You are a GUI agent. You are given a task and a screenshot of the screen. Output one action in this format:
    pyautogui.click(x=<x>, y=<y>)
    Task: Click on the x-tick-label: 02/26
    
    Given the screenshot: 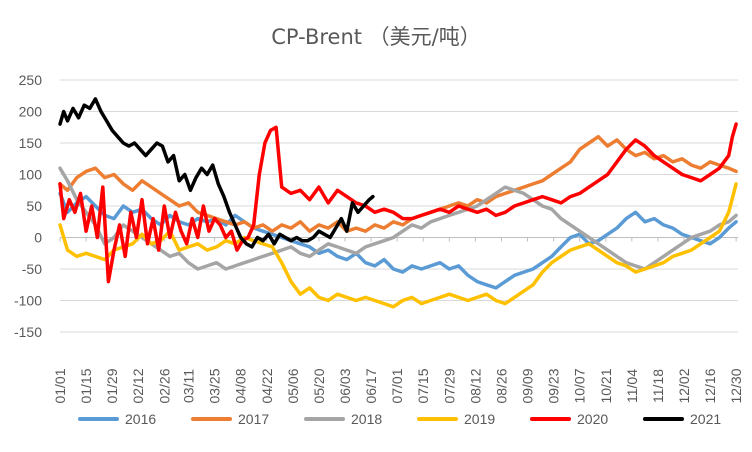 What is the action you would take?
    pyautogui.click(x=164, y=385)
    